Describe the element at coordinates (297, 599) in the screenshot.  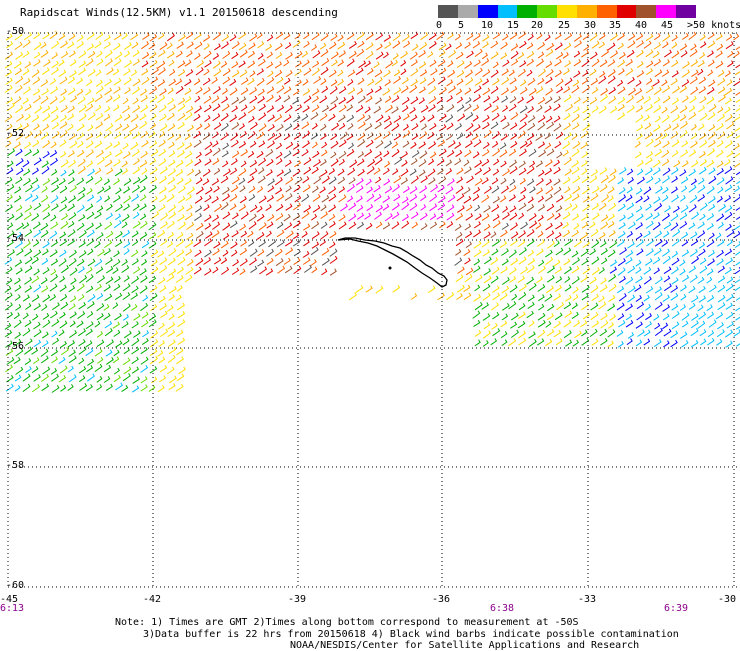
I see `lon-label: -39` at that location.